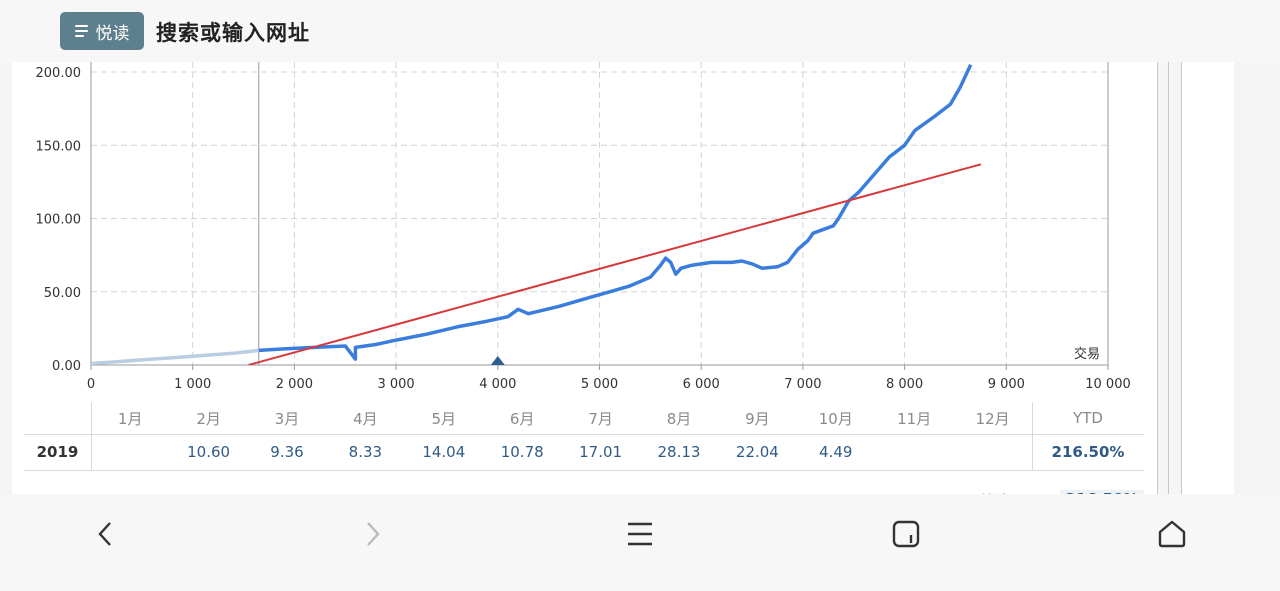 The width and height of the screenshot is (1280, 591). I want to click on tabs-button, so click(906, 534).